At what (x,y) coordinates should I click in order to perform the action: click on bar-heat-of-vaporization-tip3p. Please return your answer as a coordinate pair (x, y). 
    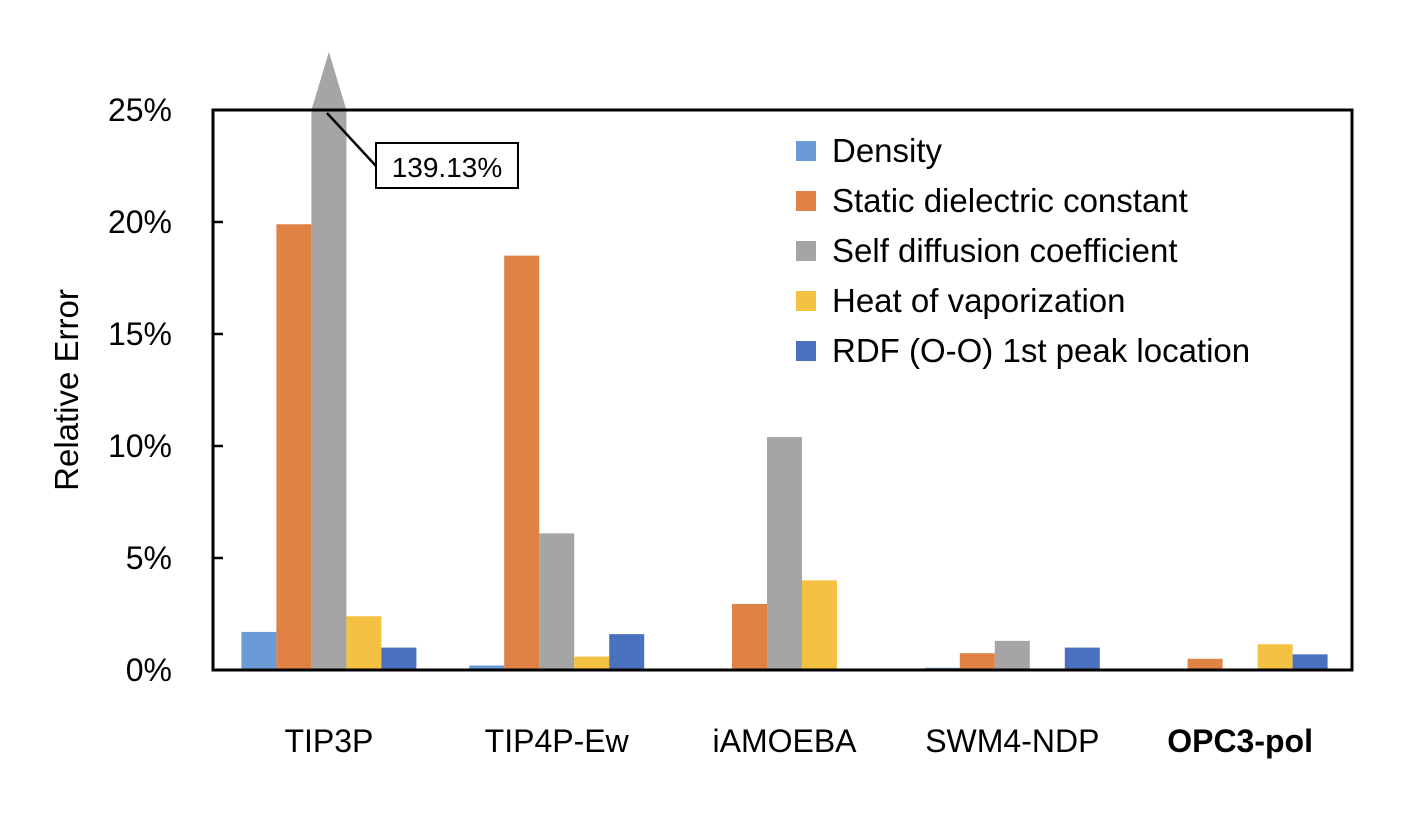
    Looking at the image, I should click on (364, 643).